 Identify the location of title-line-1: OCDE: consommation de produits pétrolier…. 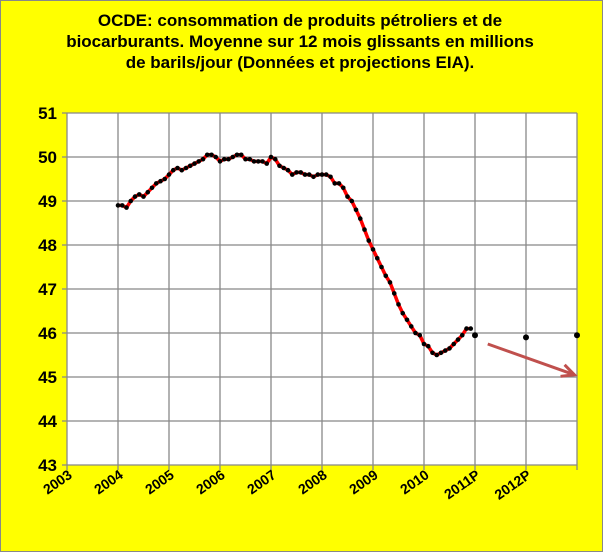
(300, 20).